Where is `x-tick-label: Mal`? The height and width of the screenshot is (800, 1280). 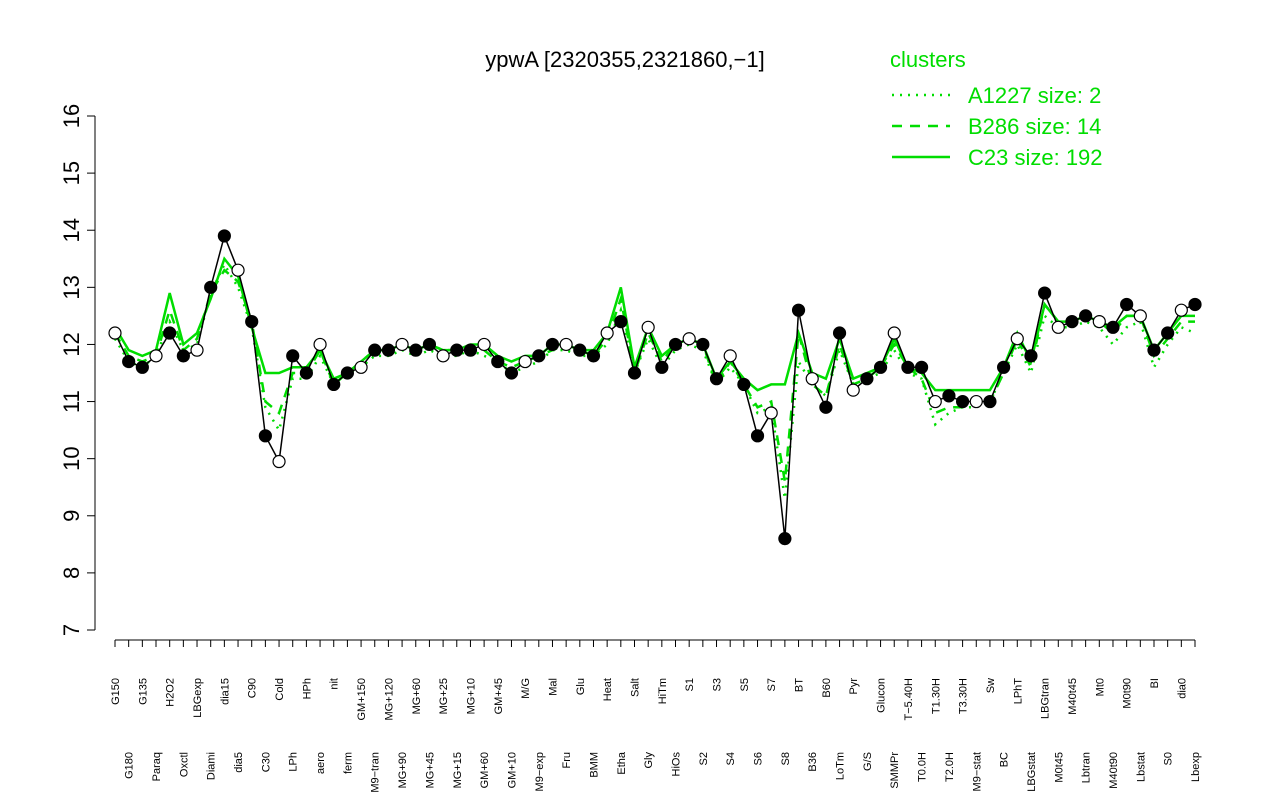
x-tick-label: Mal is located at coordinates (553, 687).